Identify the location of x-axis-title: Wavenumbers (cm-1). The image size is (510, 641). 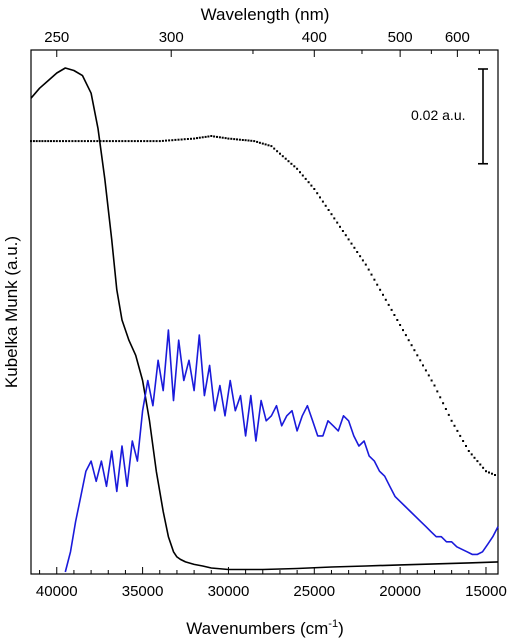
(264, 628).